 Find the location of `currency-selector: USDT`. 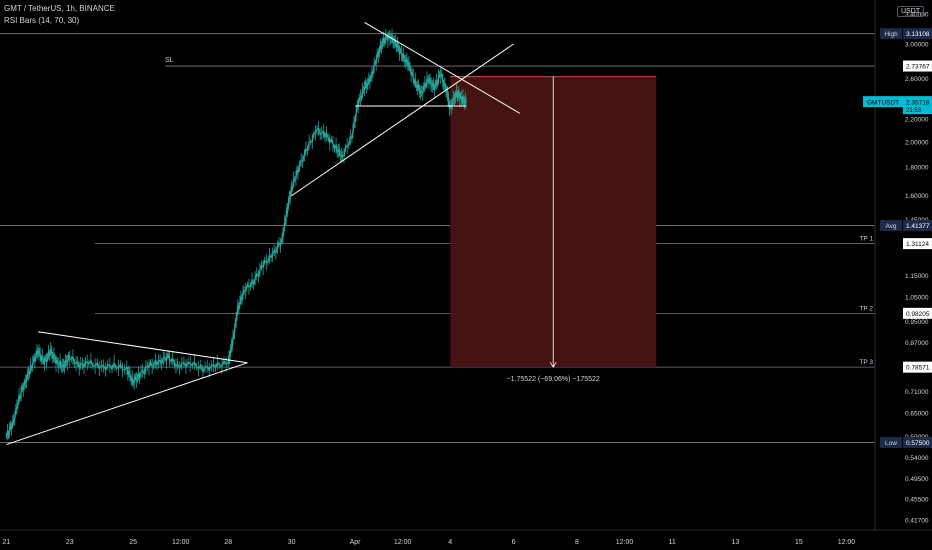

currency-selector: USDT is located at coordinates (910, 11).